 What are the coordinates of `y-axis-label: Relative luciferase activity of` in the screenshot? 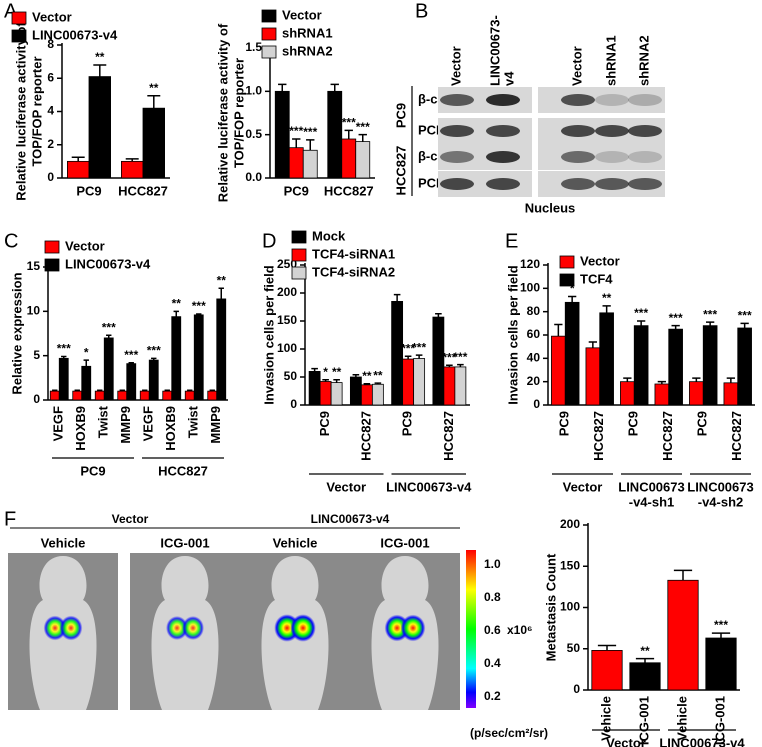 It's located at (222, 112).